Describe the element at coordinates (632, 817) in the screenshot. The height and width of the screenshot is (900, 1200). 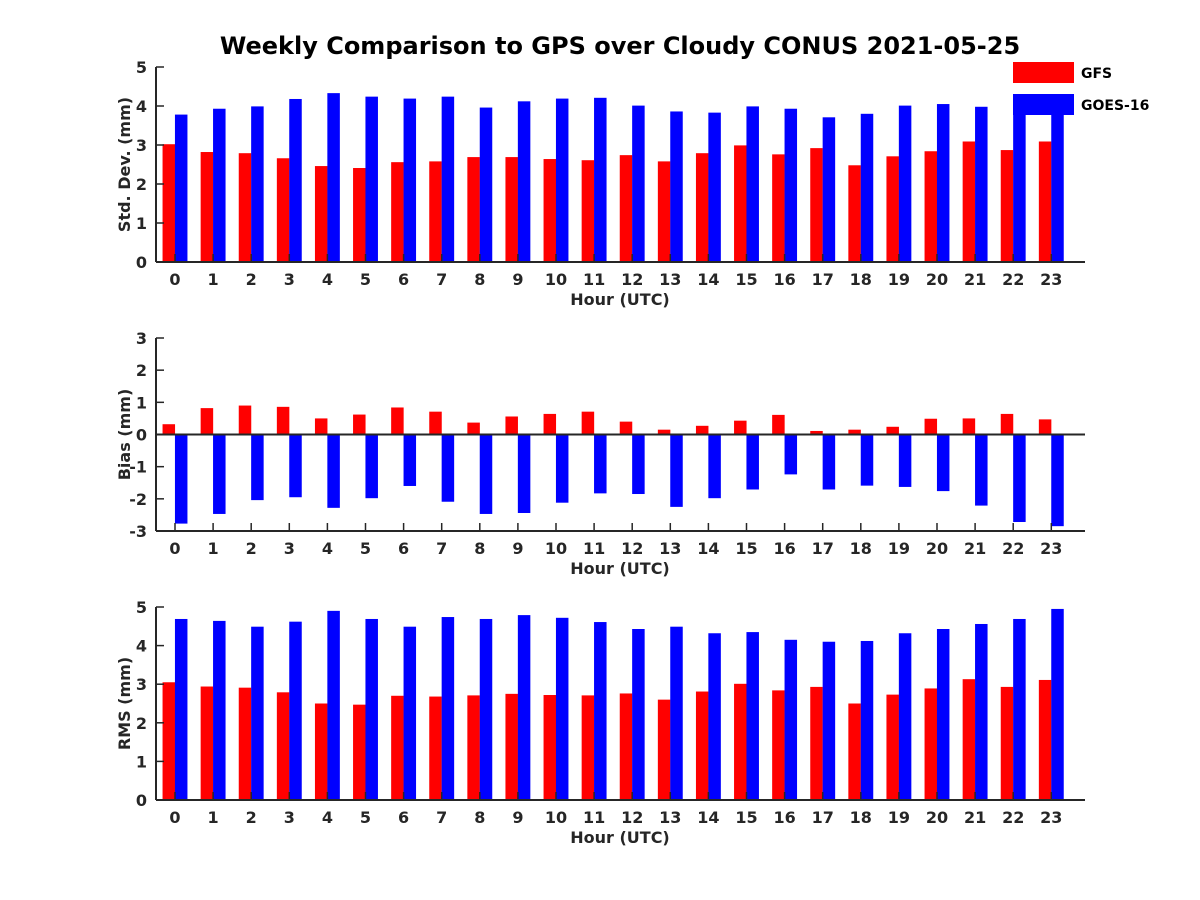
I see `x-tick-label: 12` at that location.